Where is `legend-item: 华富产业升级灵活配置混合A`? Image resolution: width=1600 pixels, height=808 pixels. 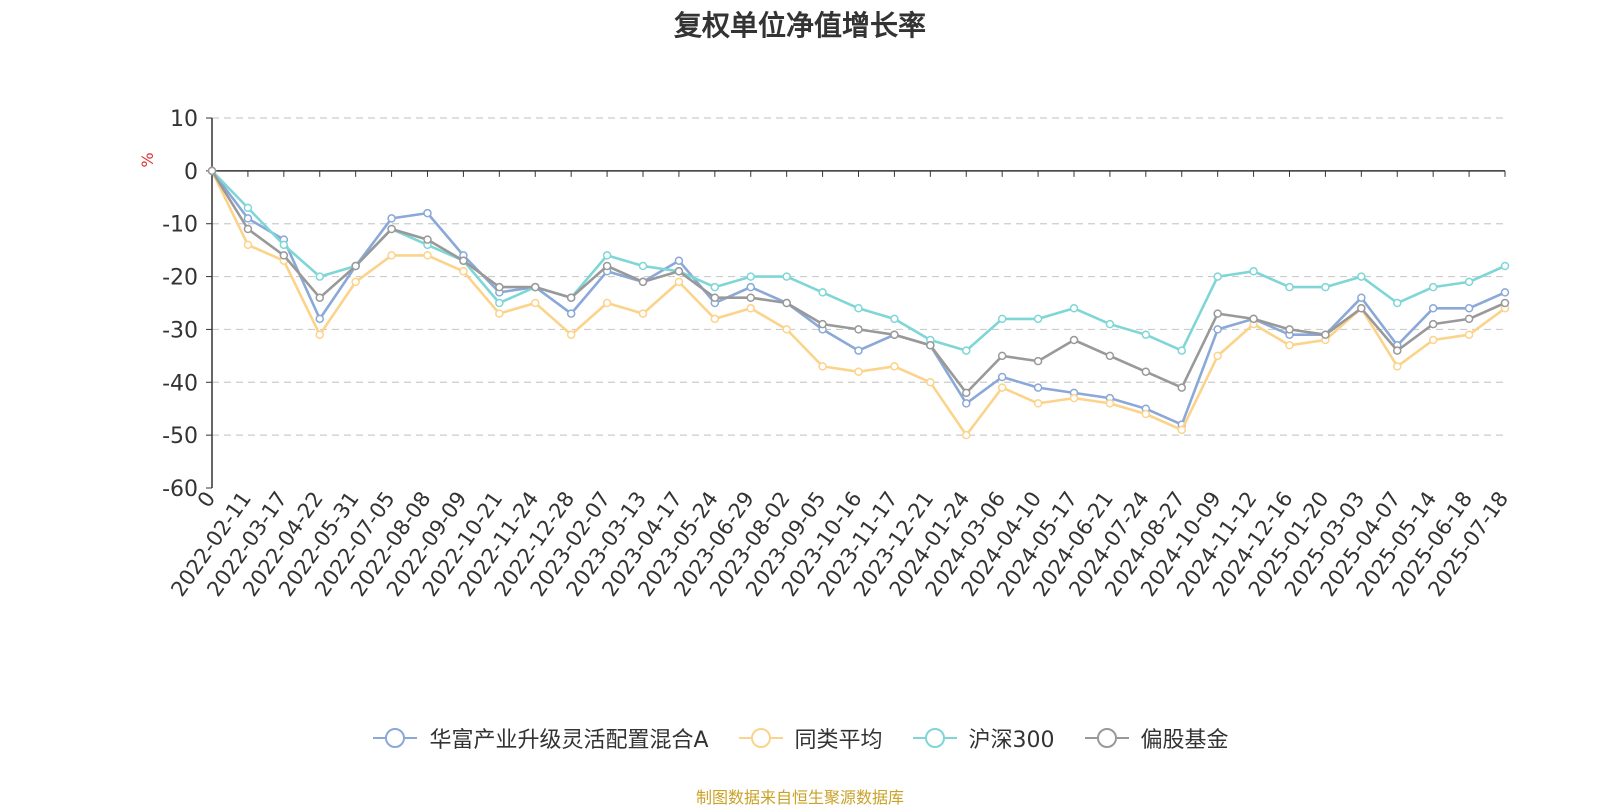
legend-item: 华富产业升级灵活配置混合A is located at coordinates (540, 738).